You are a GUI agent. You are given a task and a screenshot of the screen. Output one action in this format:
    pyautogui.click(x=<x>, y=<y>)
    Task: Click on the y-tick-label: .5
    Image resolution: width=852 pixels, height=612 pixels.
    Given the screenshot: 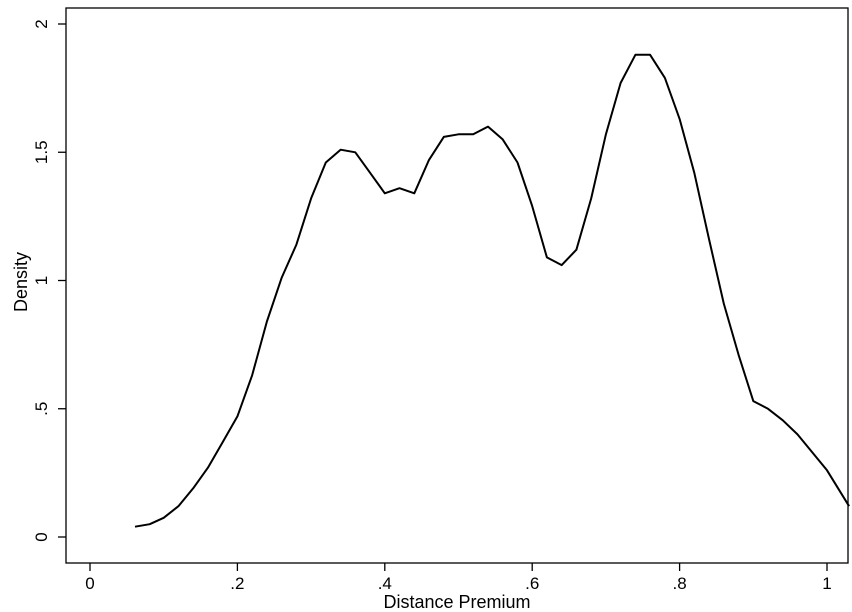 What is the action you would take?
    pyautogui.click(x=41, y=409)
    